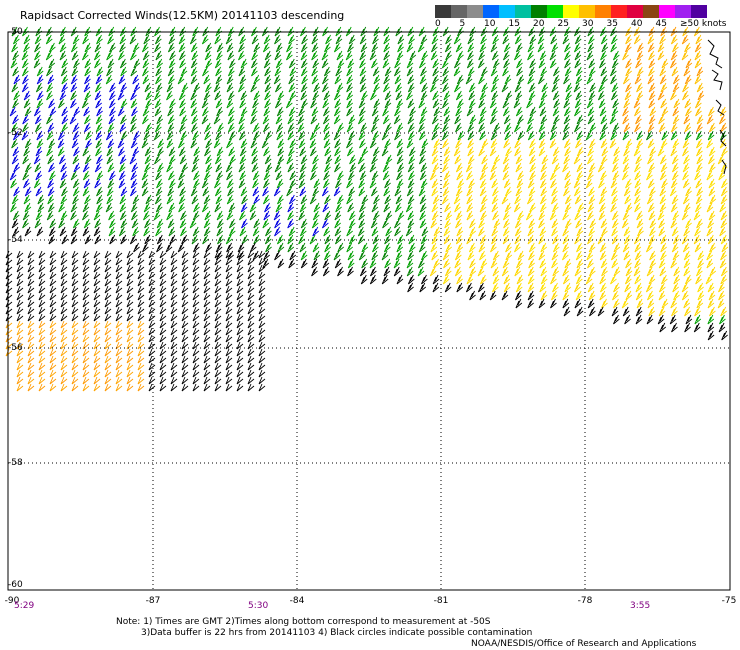  What do you see at coordinates (723, 138) in the screenshot?
I see `coastline-segment` at bounding box center [723, 138].